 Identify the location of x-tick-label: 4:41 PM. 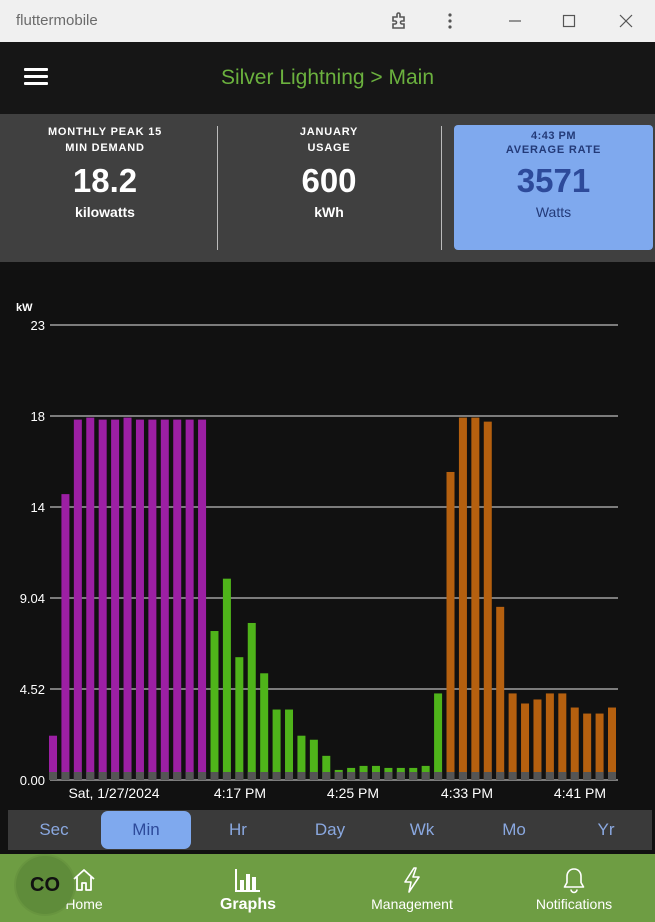
(580, 793).